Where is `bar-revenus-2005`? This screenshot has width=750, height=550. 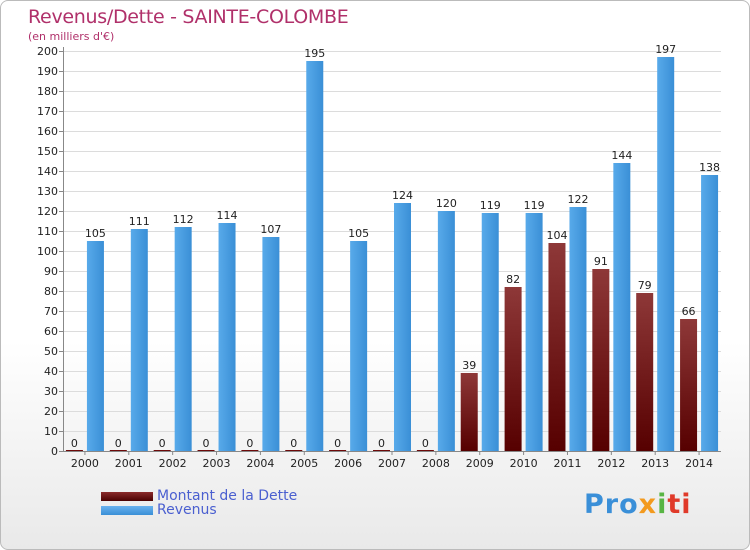 bar-revenus-2005 is located at coordinates (315, 256).